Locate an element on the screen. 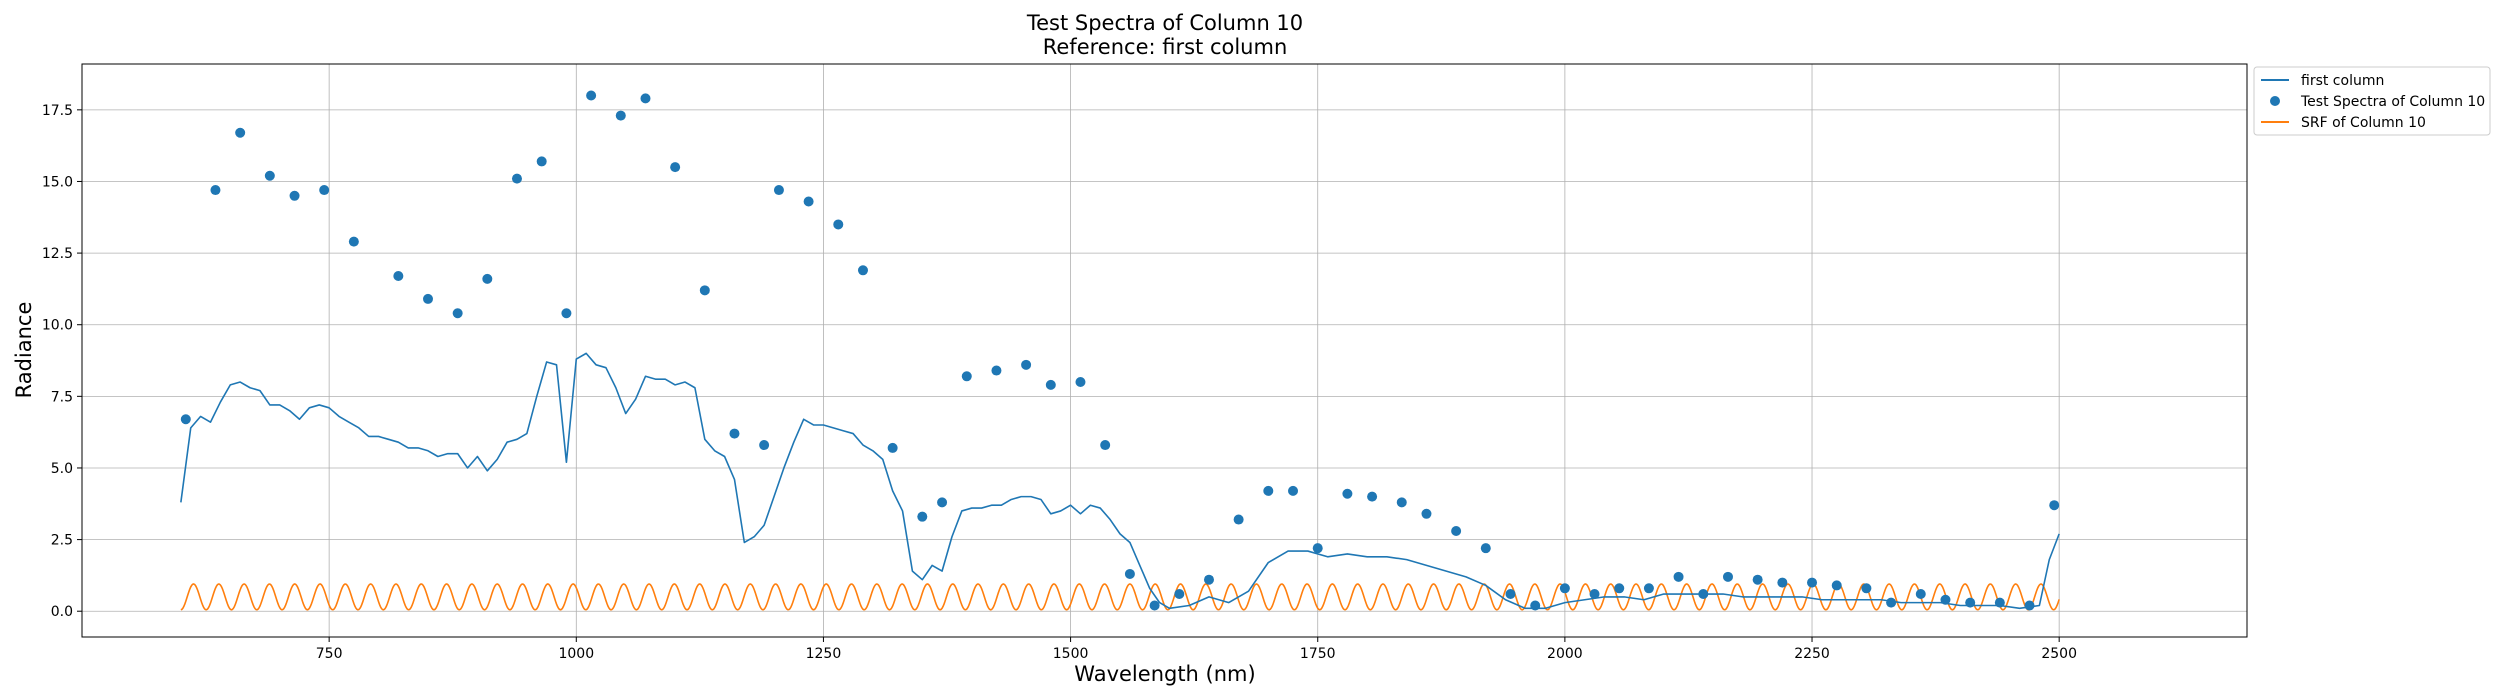 Image resolution: width=2500 pixels, height=700 pixels. chart-subtitle: Reference: first column is located at coordinates (1165, 47).